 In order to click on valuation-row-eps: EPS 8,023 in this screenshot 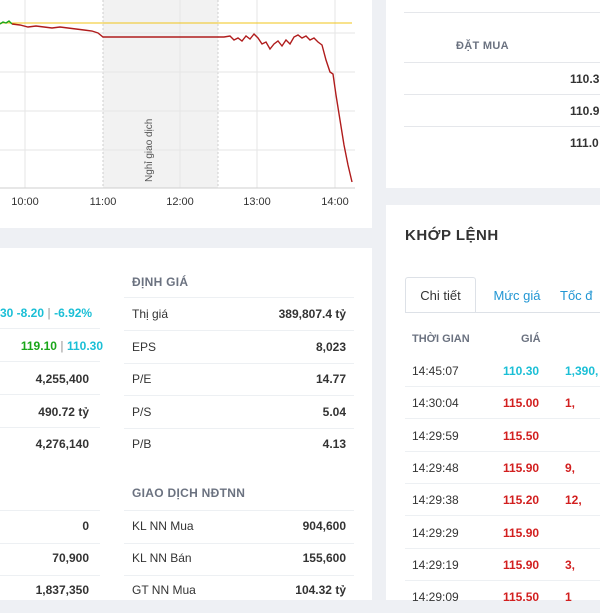, I will do `click(239, 347)`.